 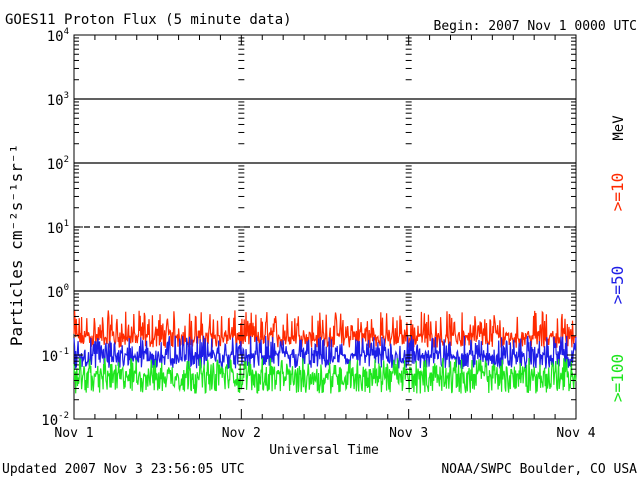 I want to click on y-tick-labels: 10⁻² 10⁻¹ 10⁰ 10¹ 10² 10³ 10⁴, so click(x=55, y=228).